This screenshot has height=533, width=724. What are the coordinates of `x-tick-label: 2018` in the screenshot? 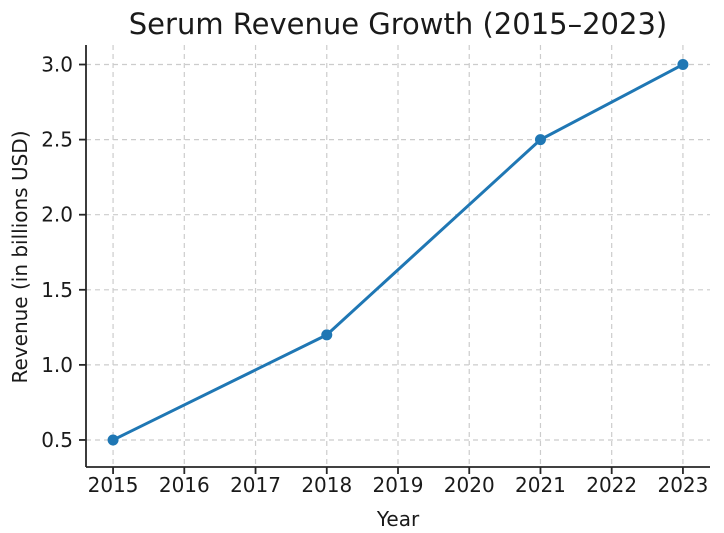 It's located at (326, 485).